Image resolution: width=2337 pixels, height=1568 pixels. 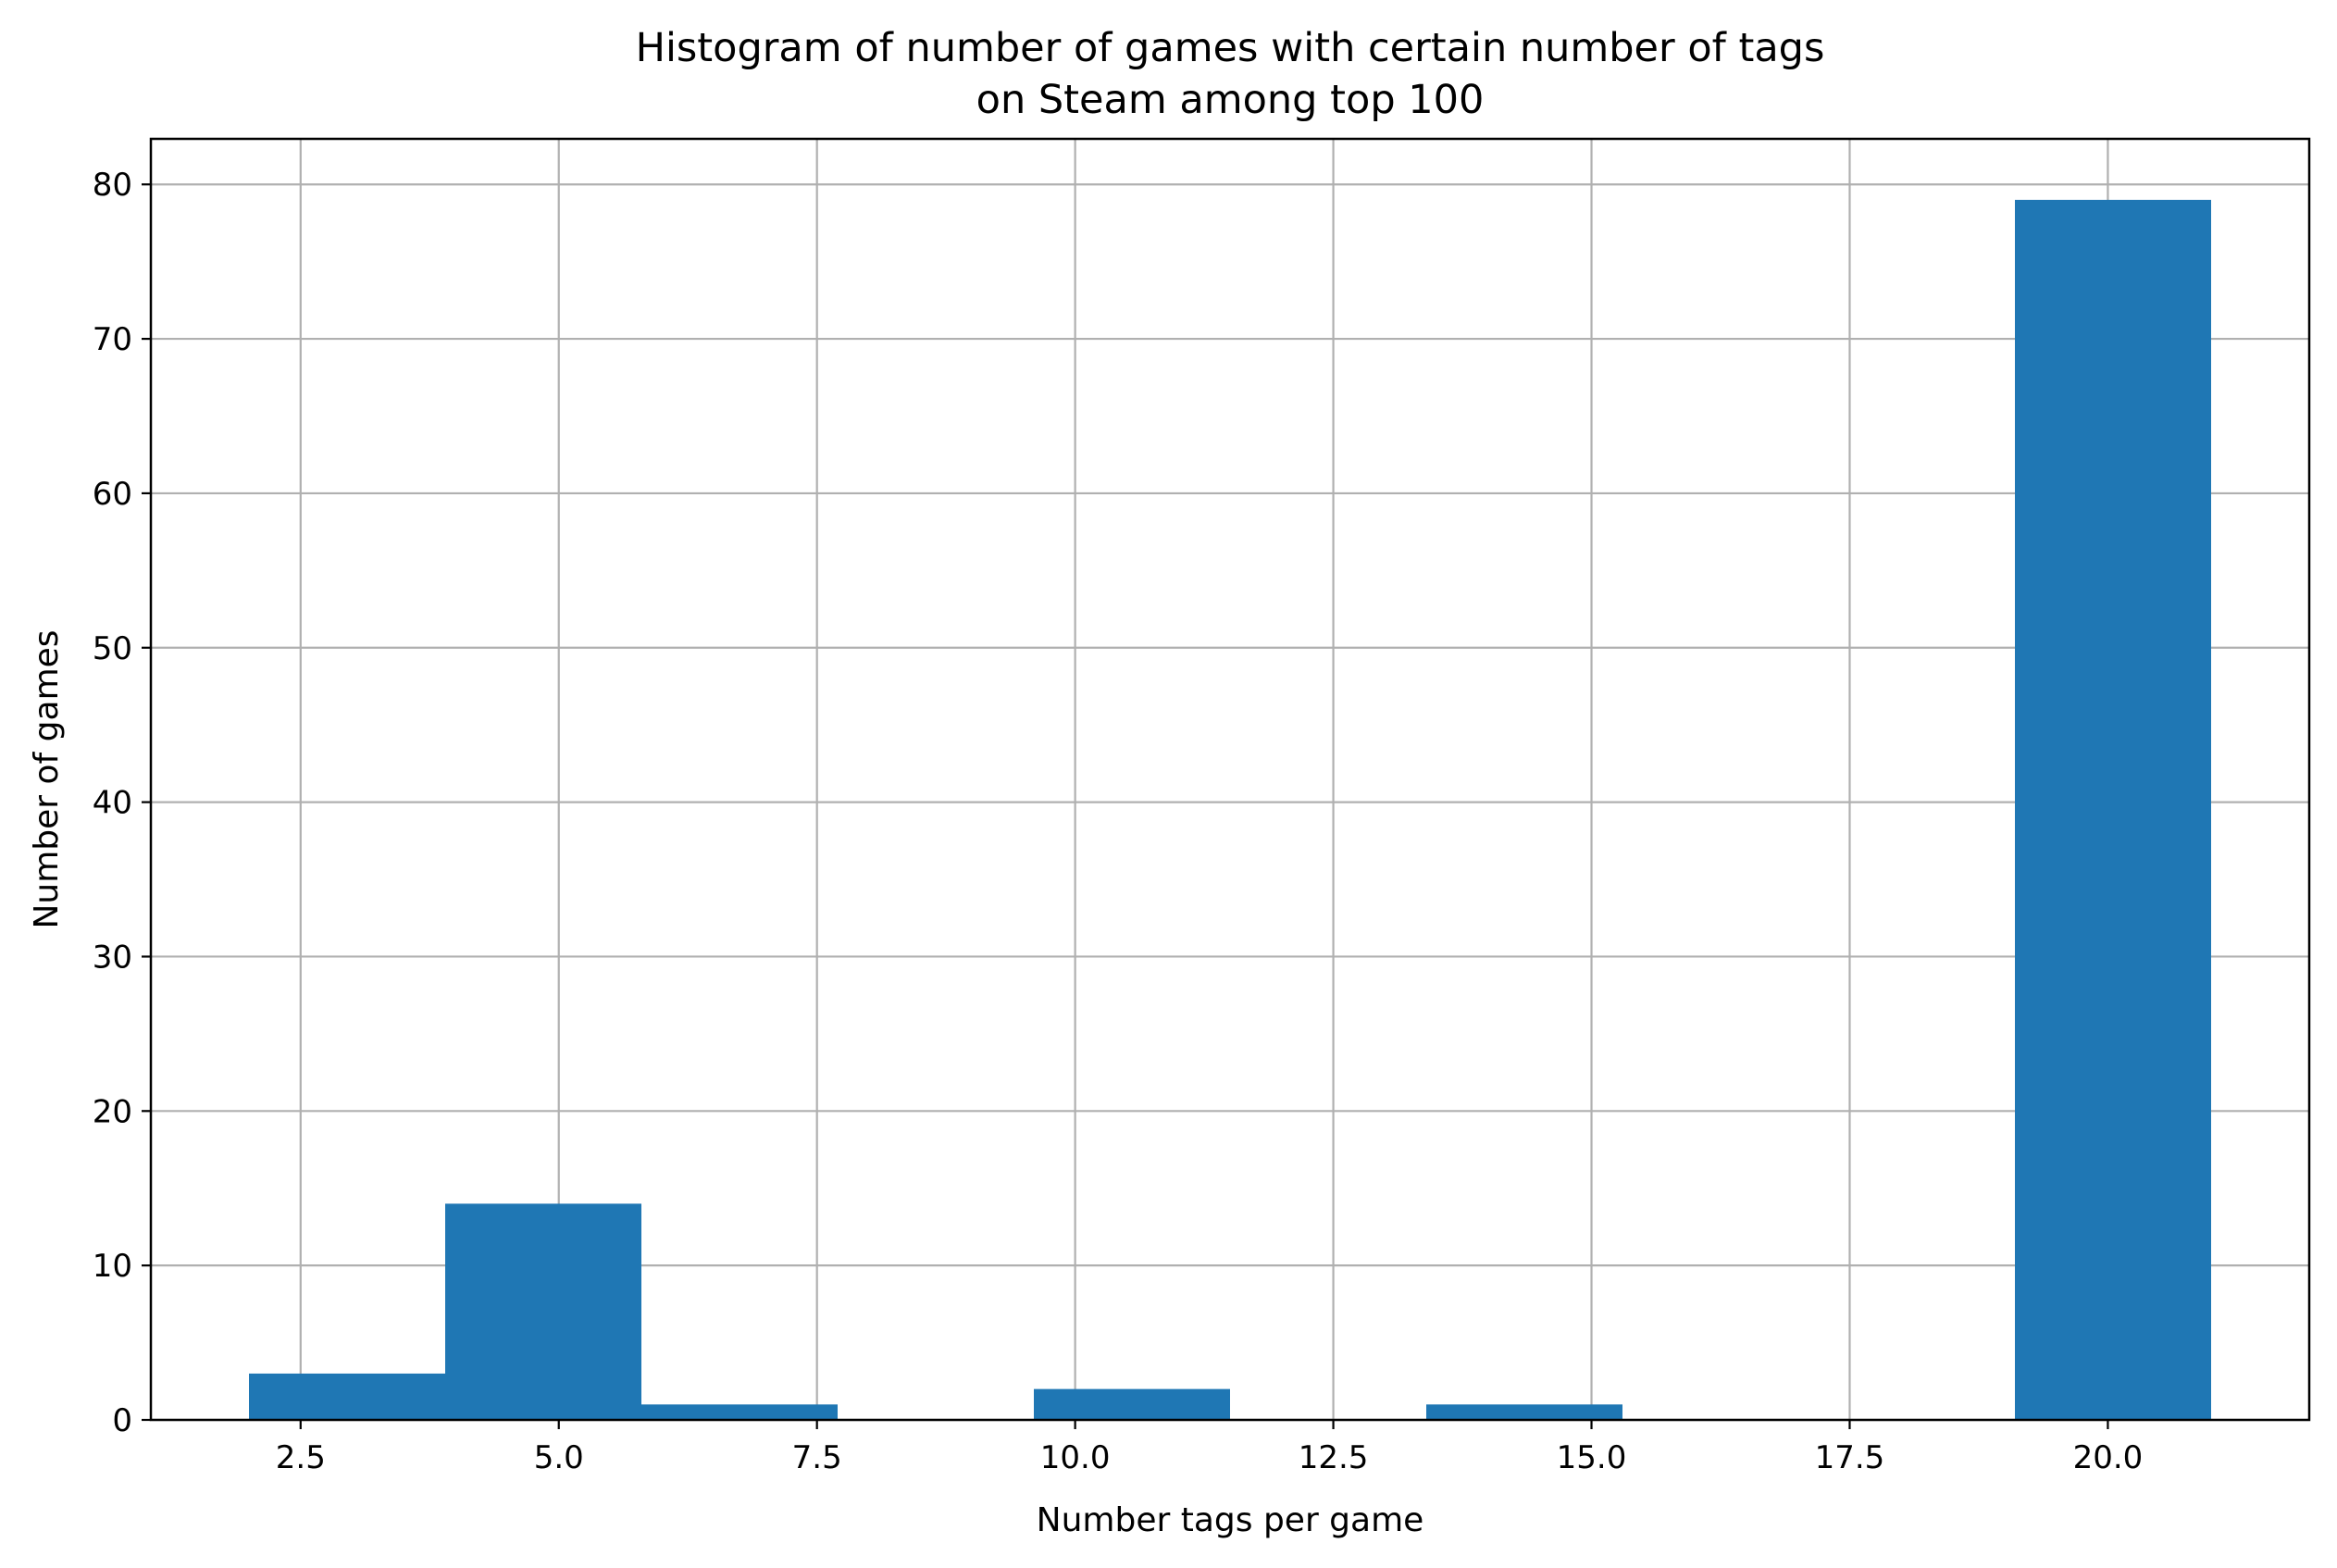 I want to click on x-tick-label: 15.0, so click(x=1592, y=1457).